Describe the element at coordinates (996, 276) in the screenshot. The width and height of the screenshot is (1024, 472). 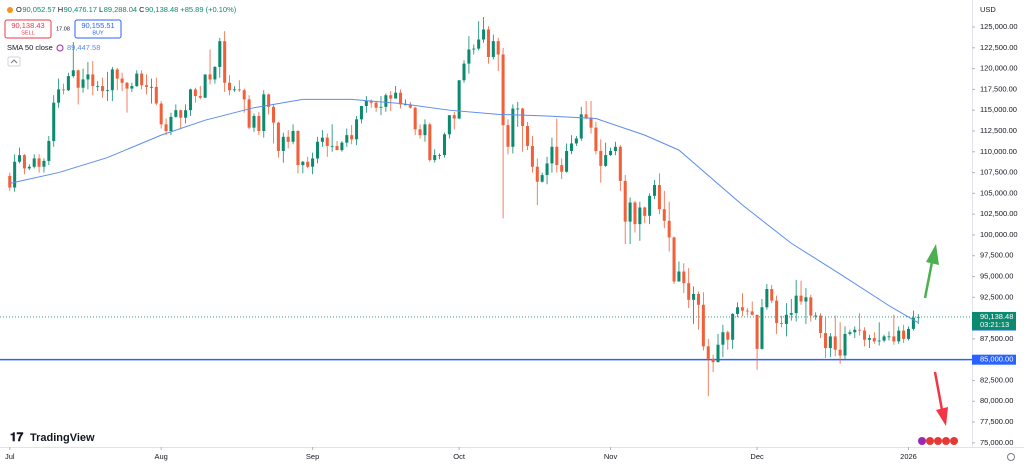
I see `y-tick-label: 95,000.00` at that location.